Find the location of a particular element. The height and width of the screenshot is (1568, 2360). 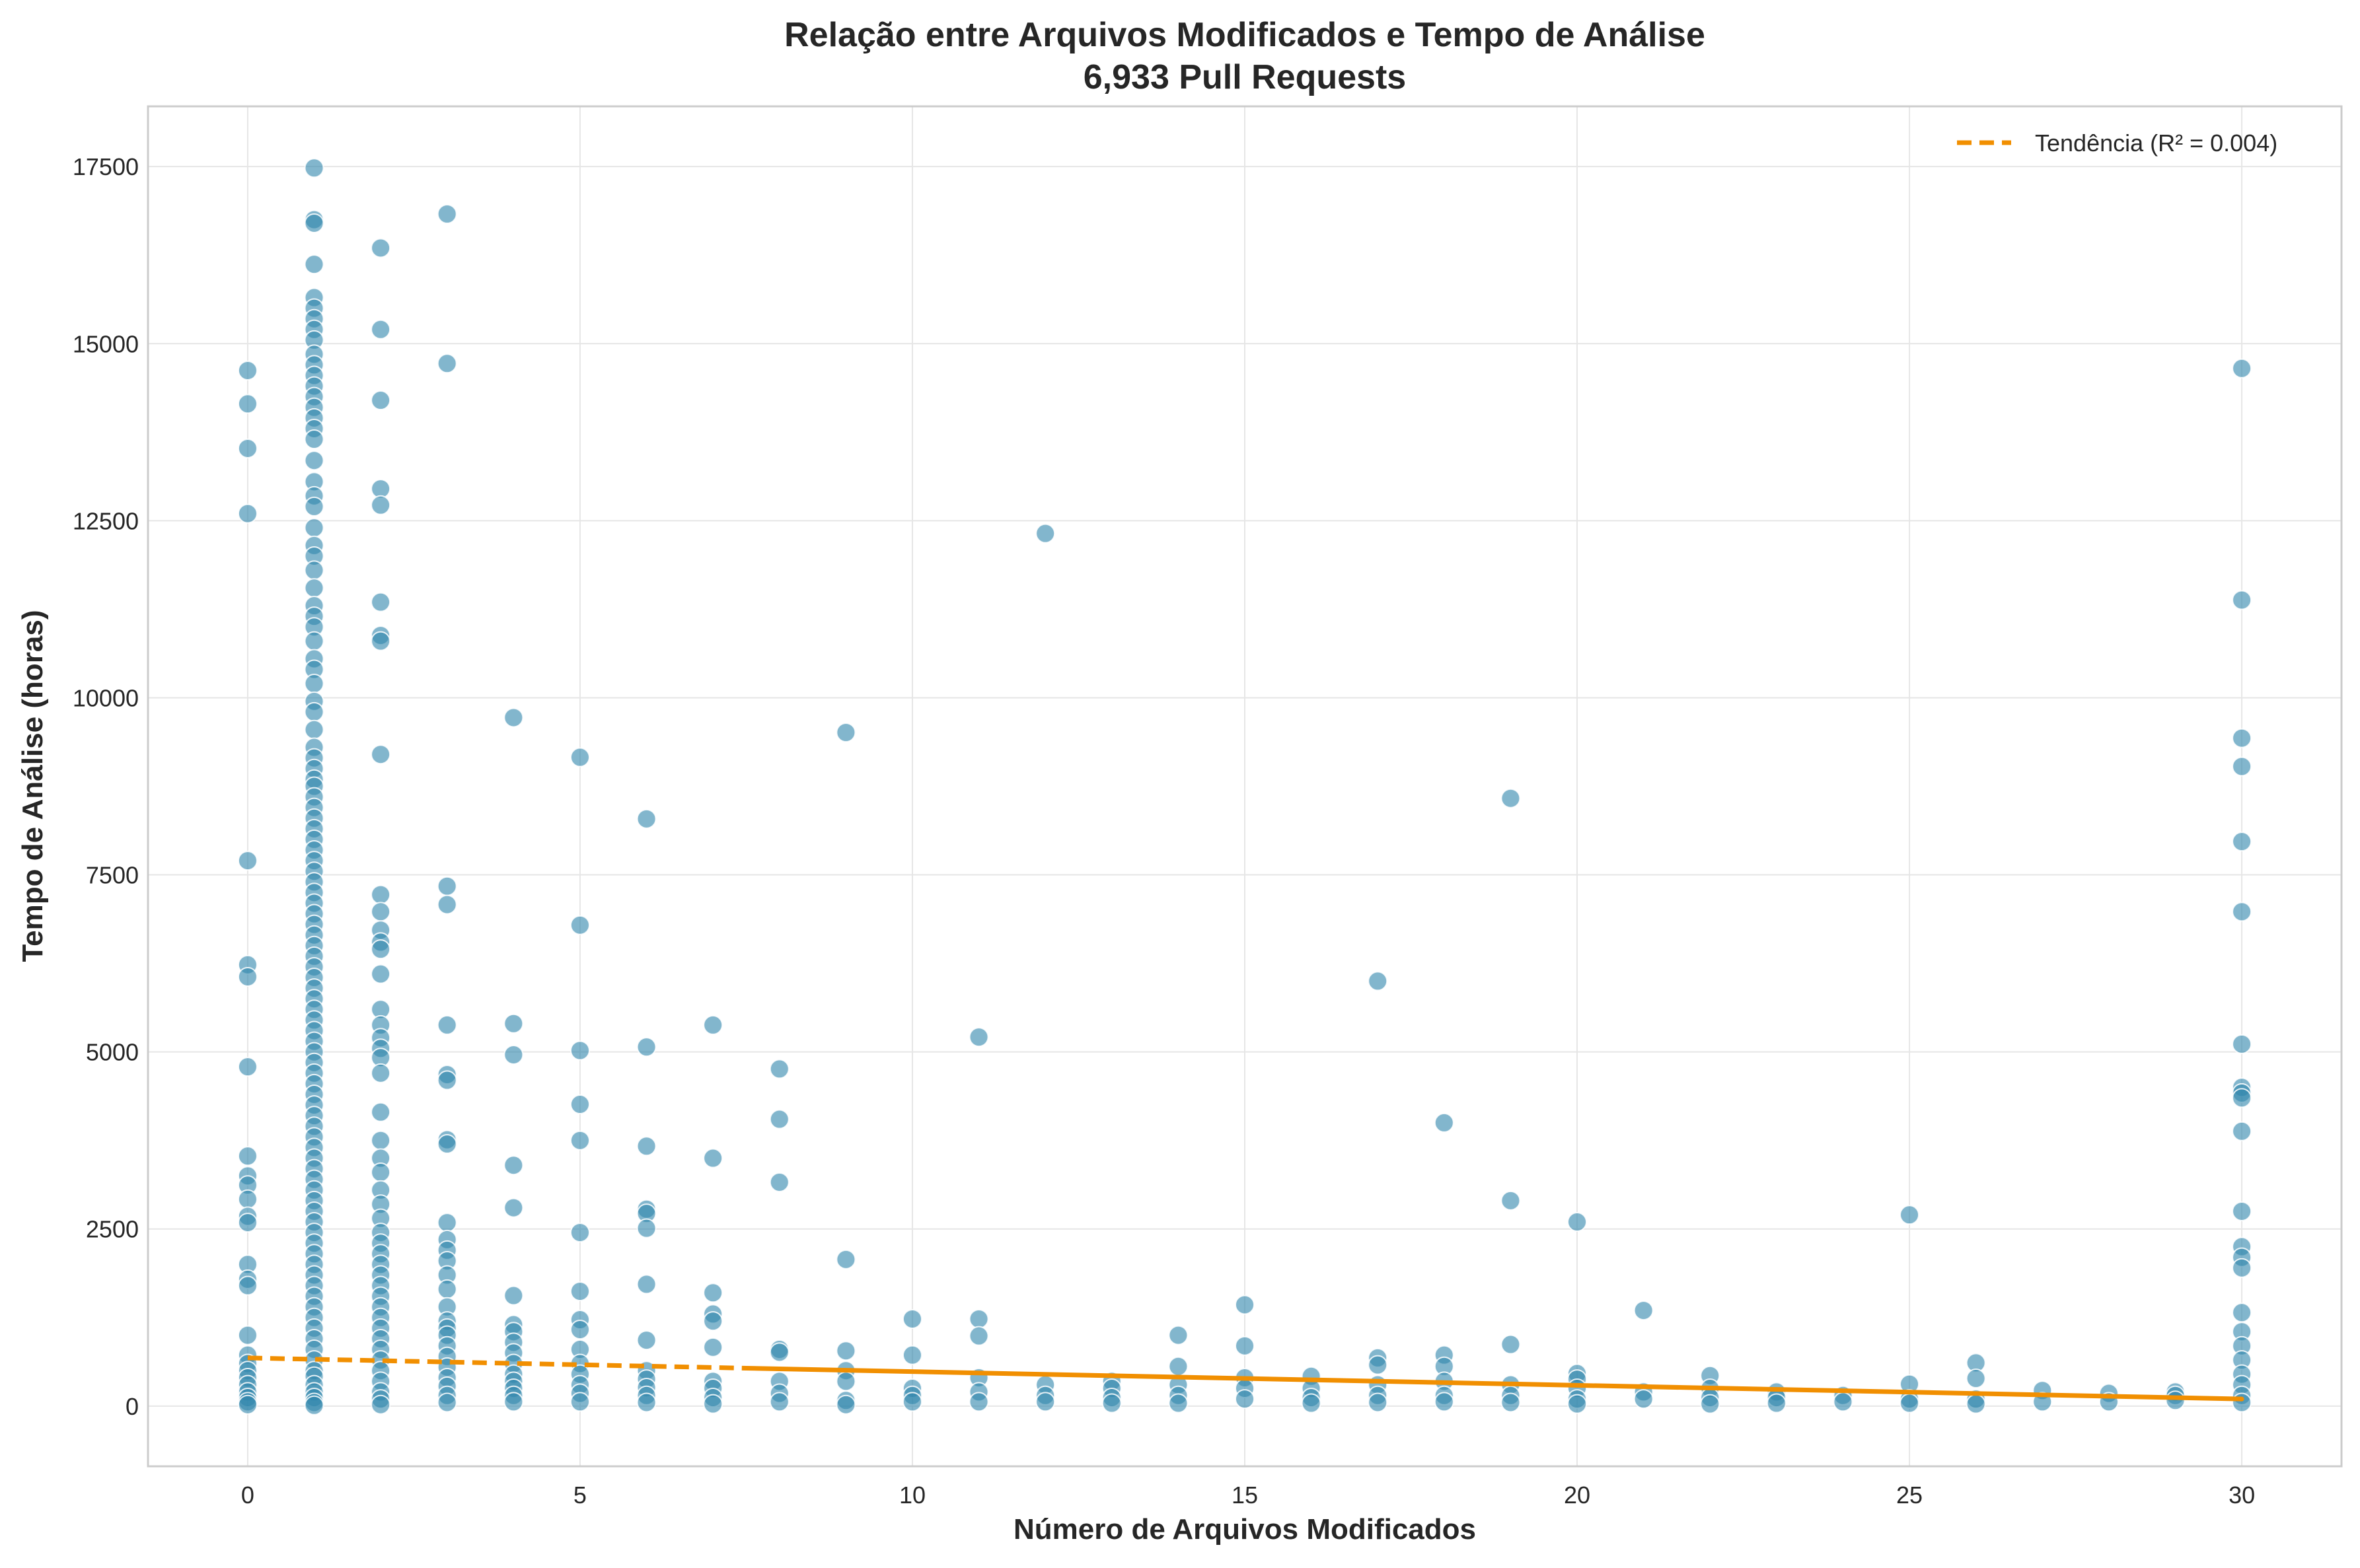

y-tick-label: 2500 is located at coordinates (112, 1229).